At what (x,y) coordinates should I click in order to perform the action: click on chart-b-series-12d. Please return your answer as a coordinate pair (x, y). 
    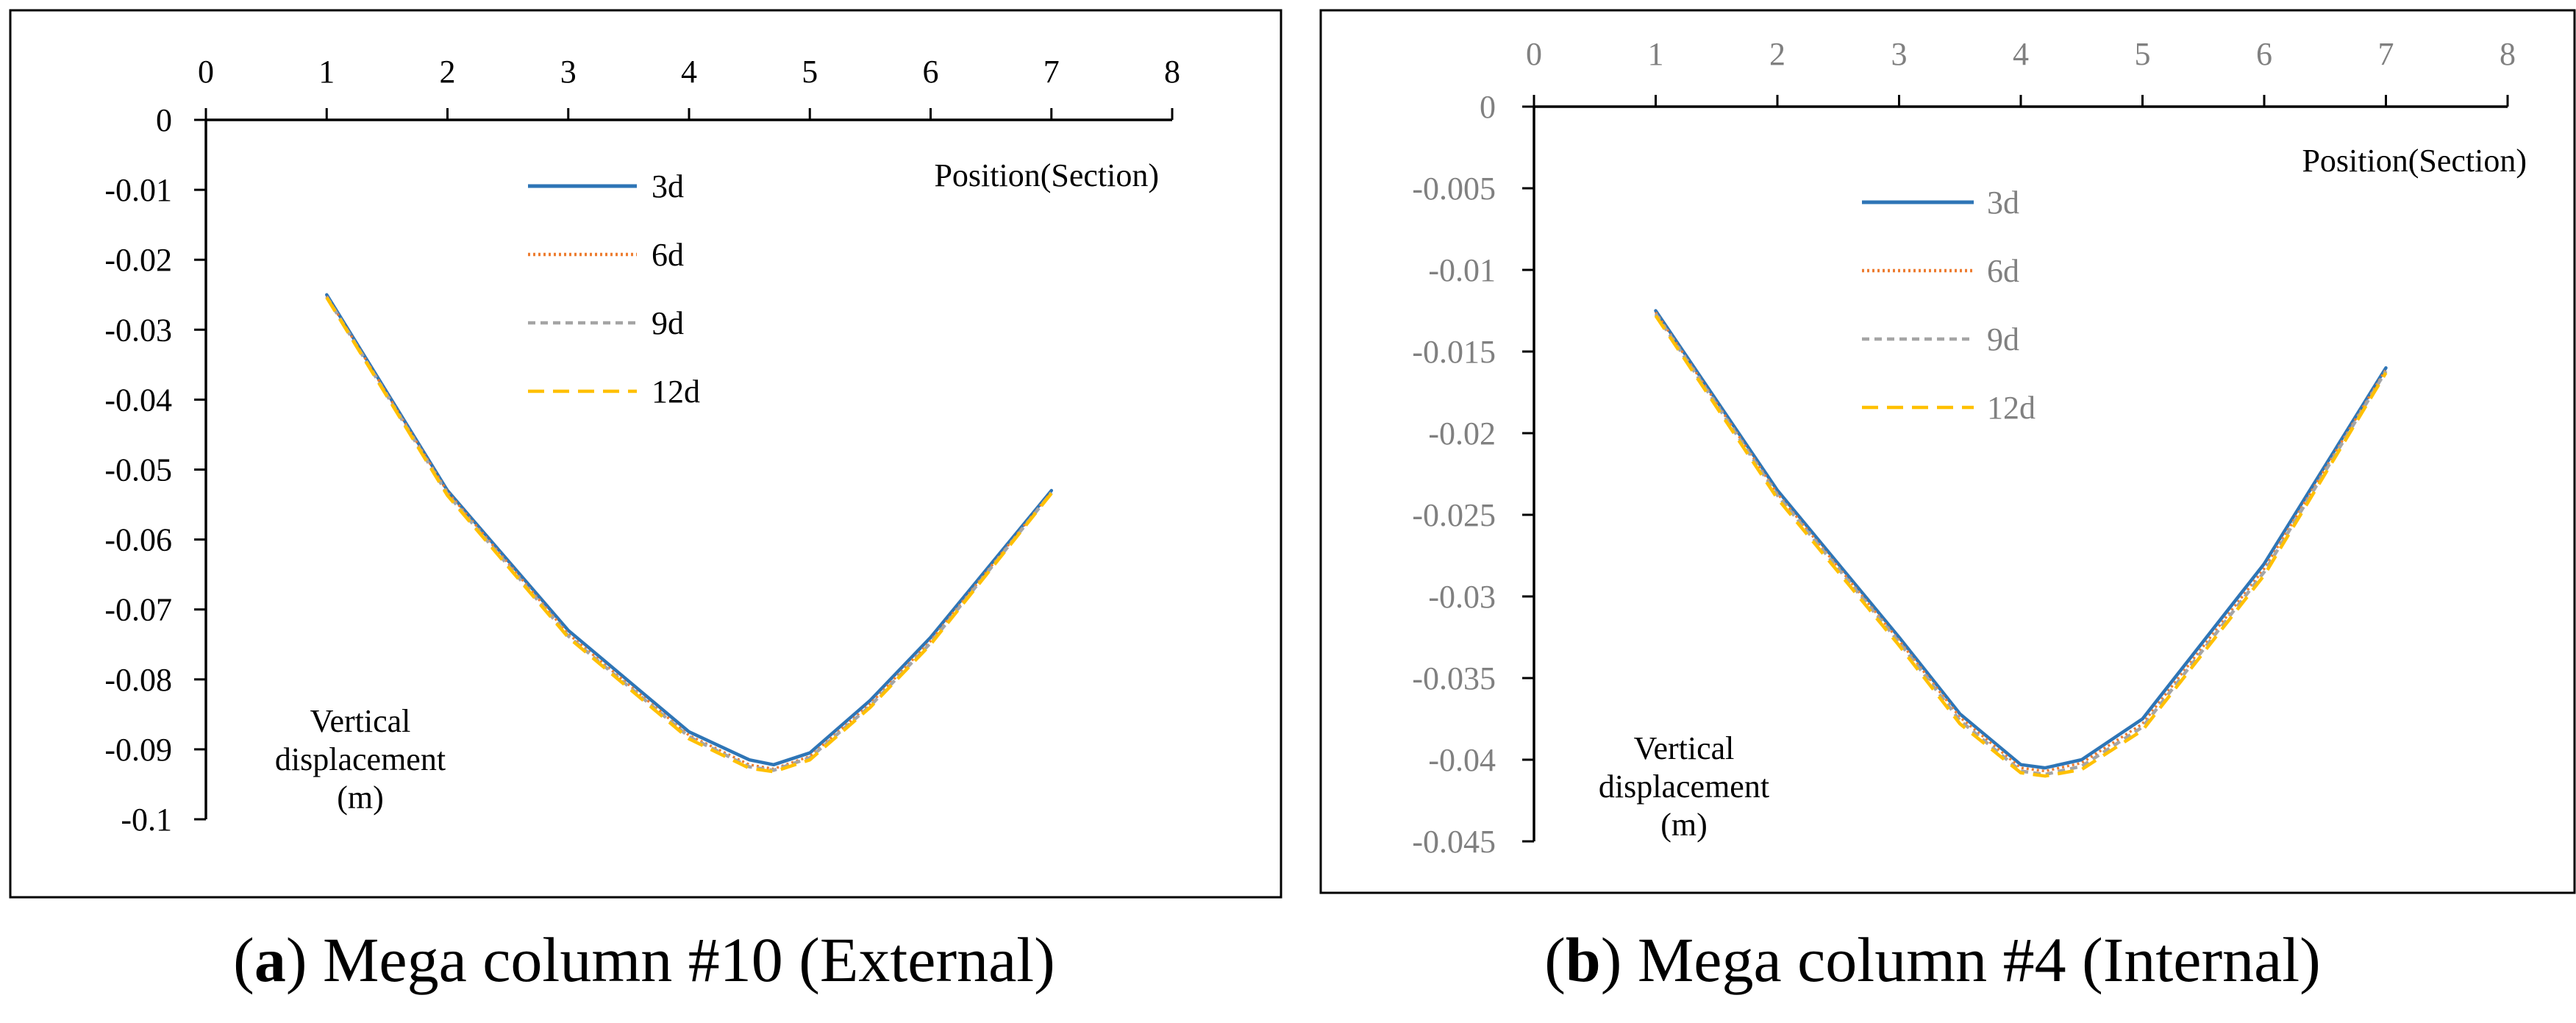
    Looking at the image, I should click on (2021, 546).